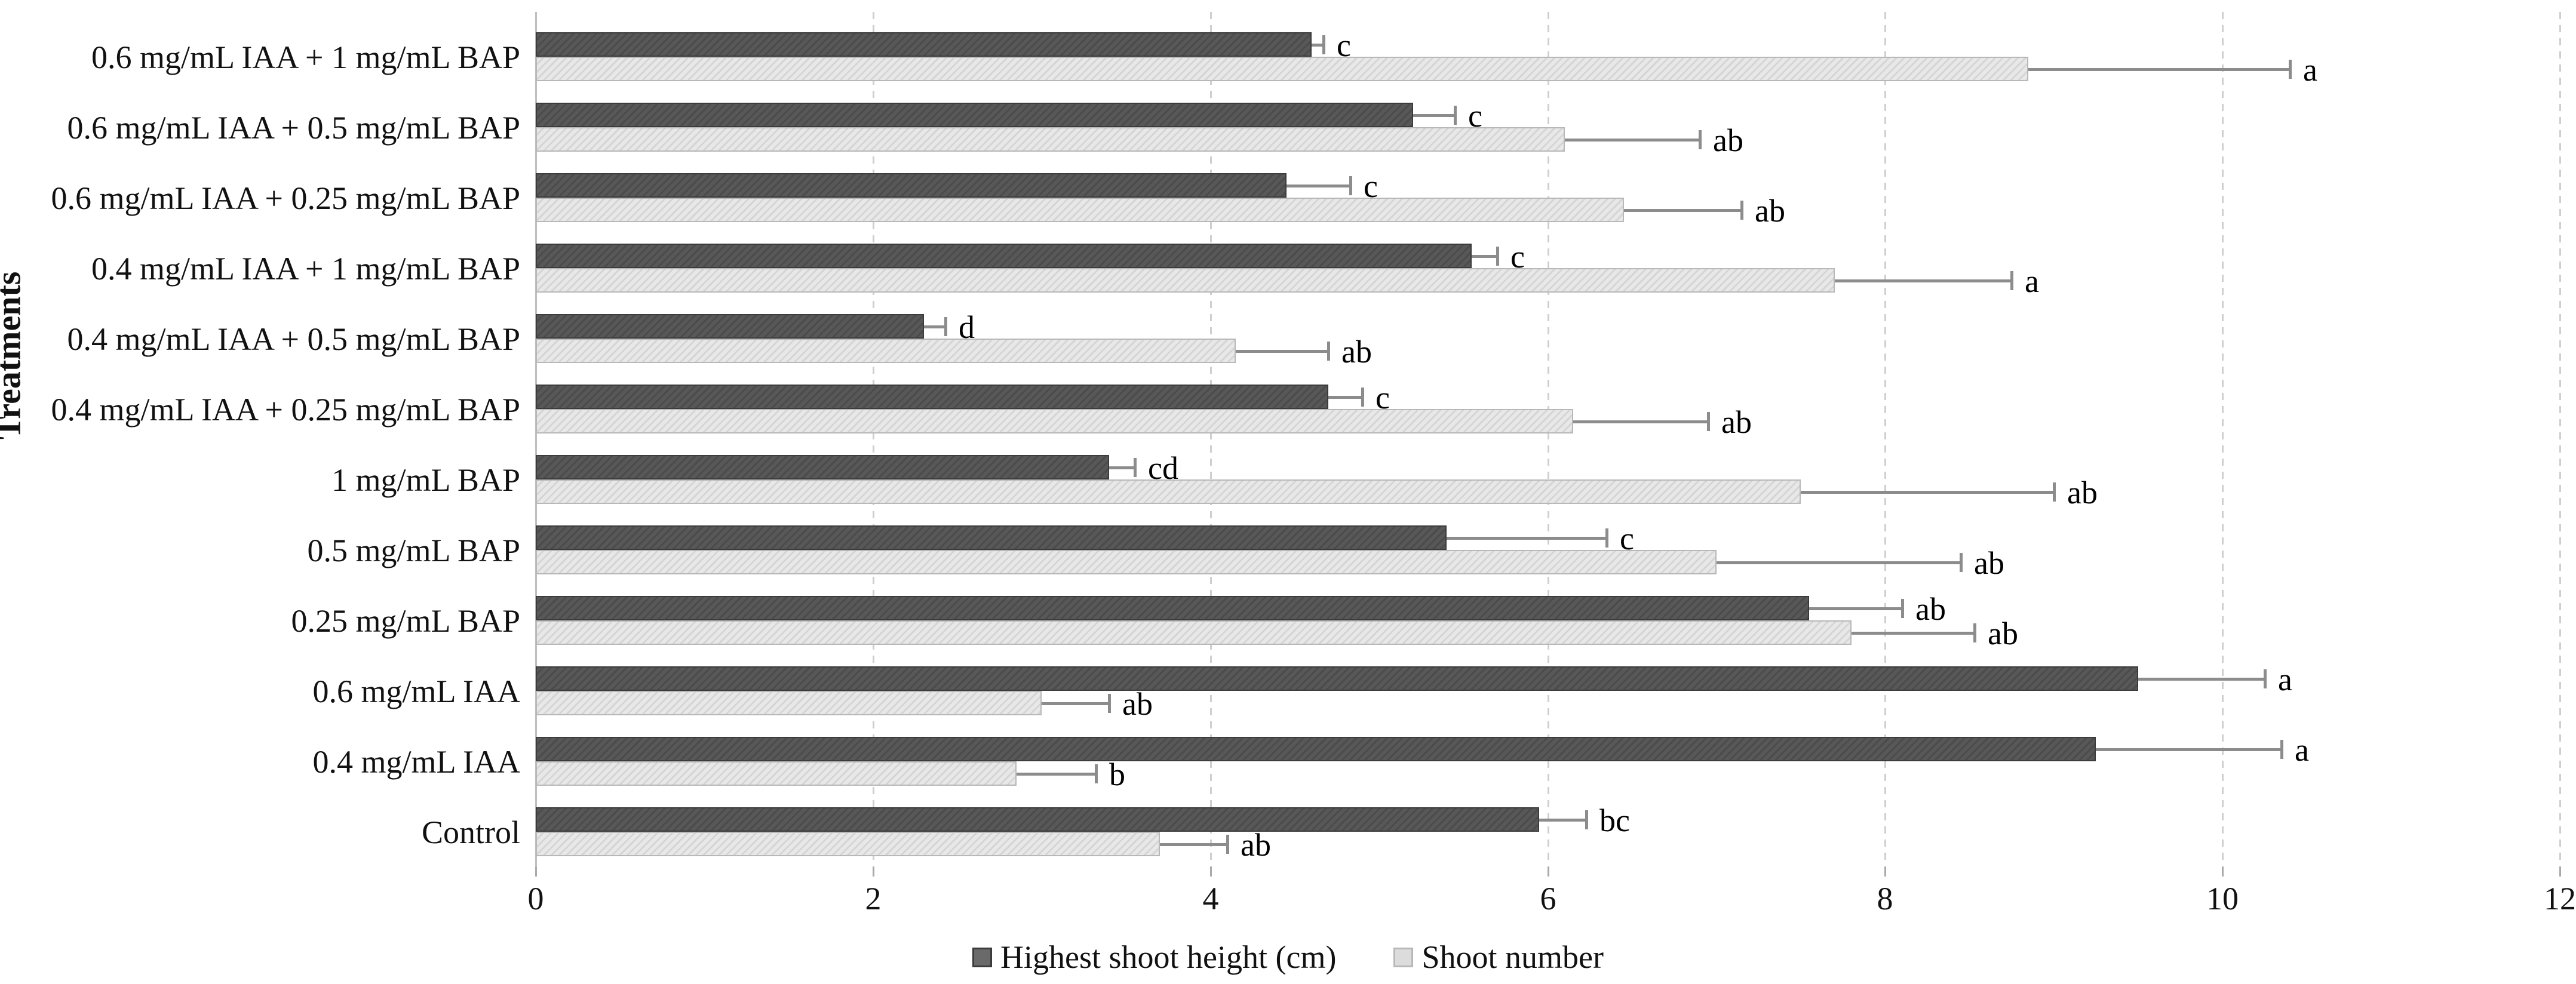 The width and height of the screenshot is (2576, 984). I want to click on y-axis-title: Treatments, so click(14, 355).